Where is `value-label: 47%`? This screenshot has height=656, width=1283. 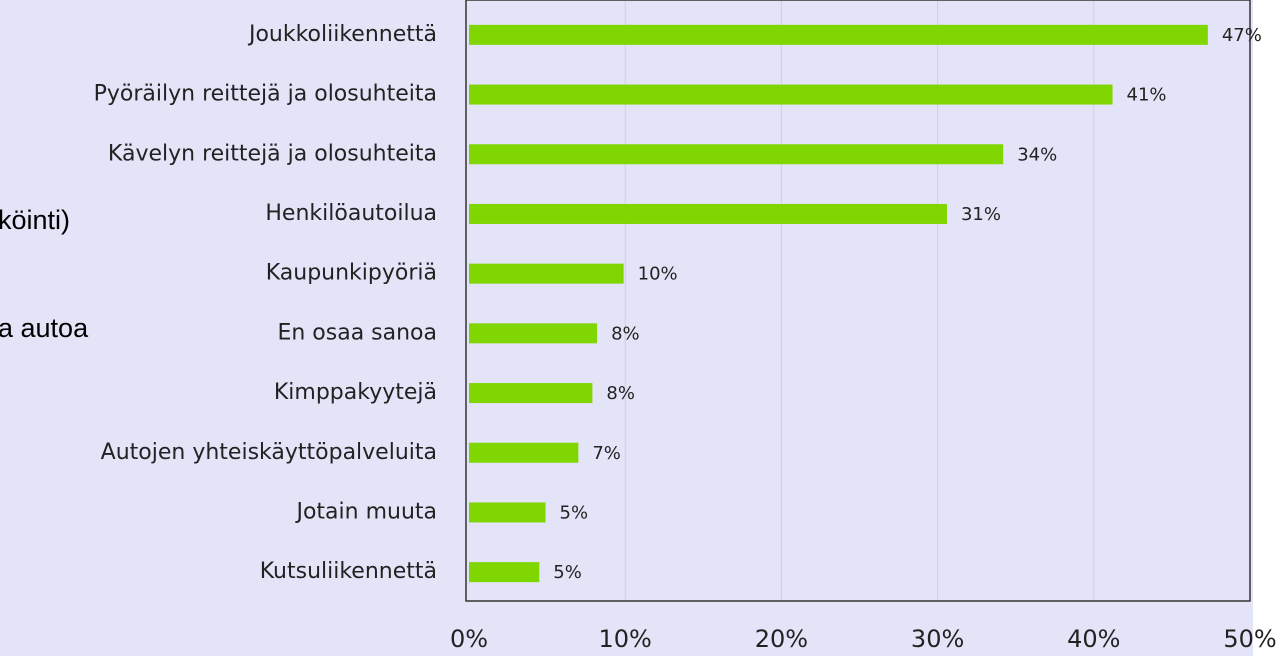 value-label: 47% is located at coordinates (1242, 35).